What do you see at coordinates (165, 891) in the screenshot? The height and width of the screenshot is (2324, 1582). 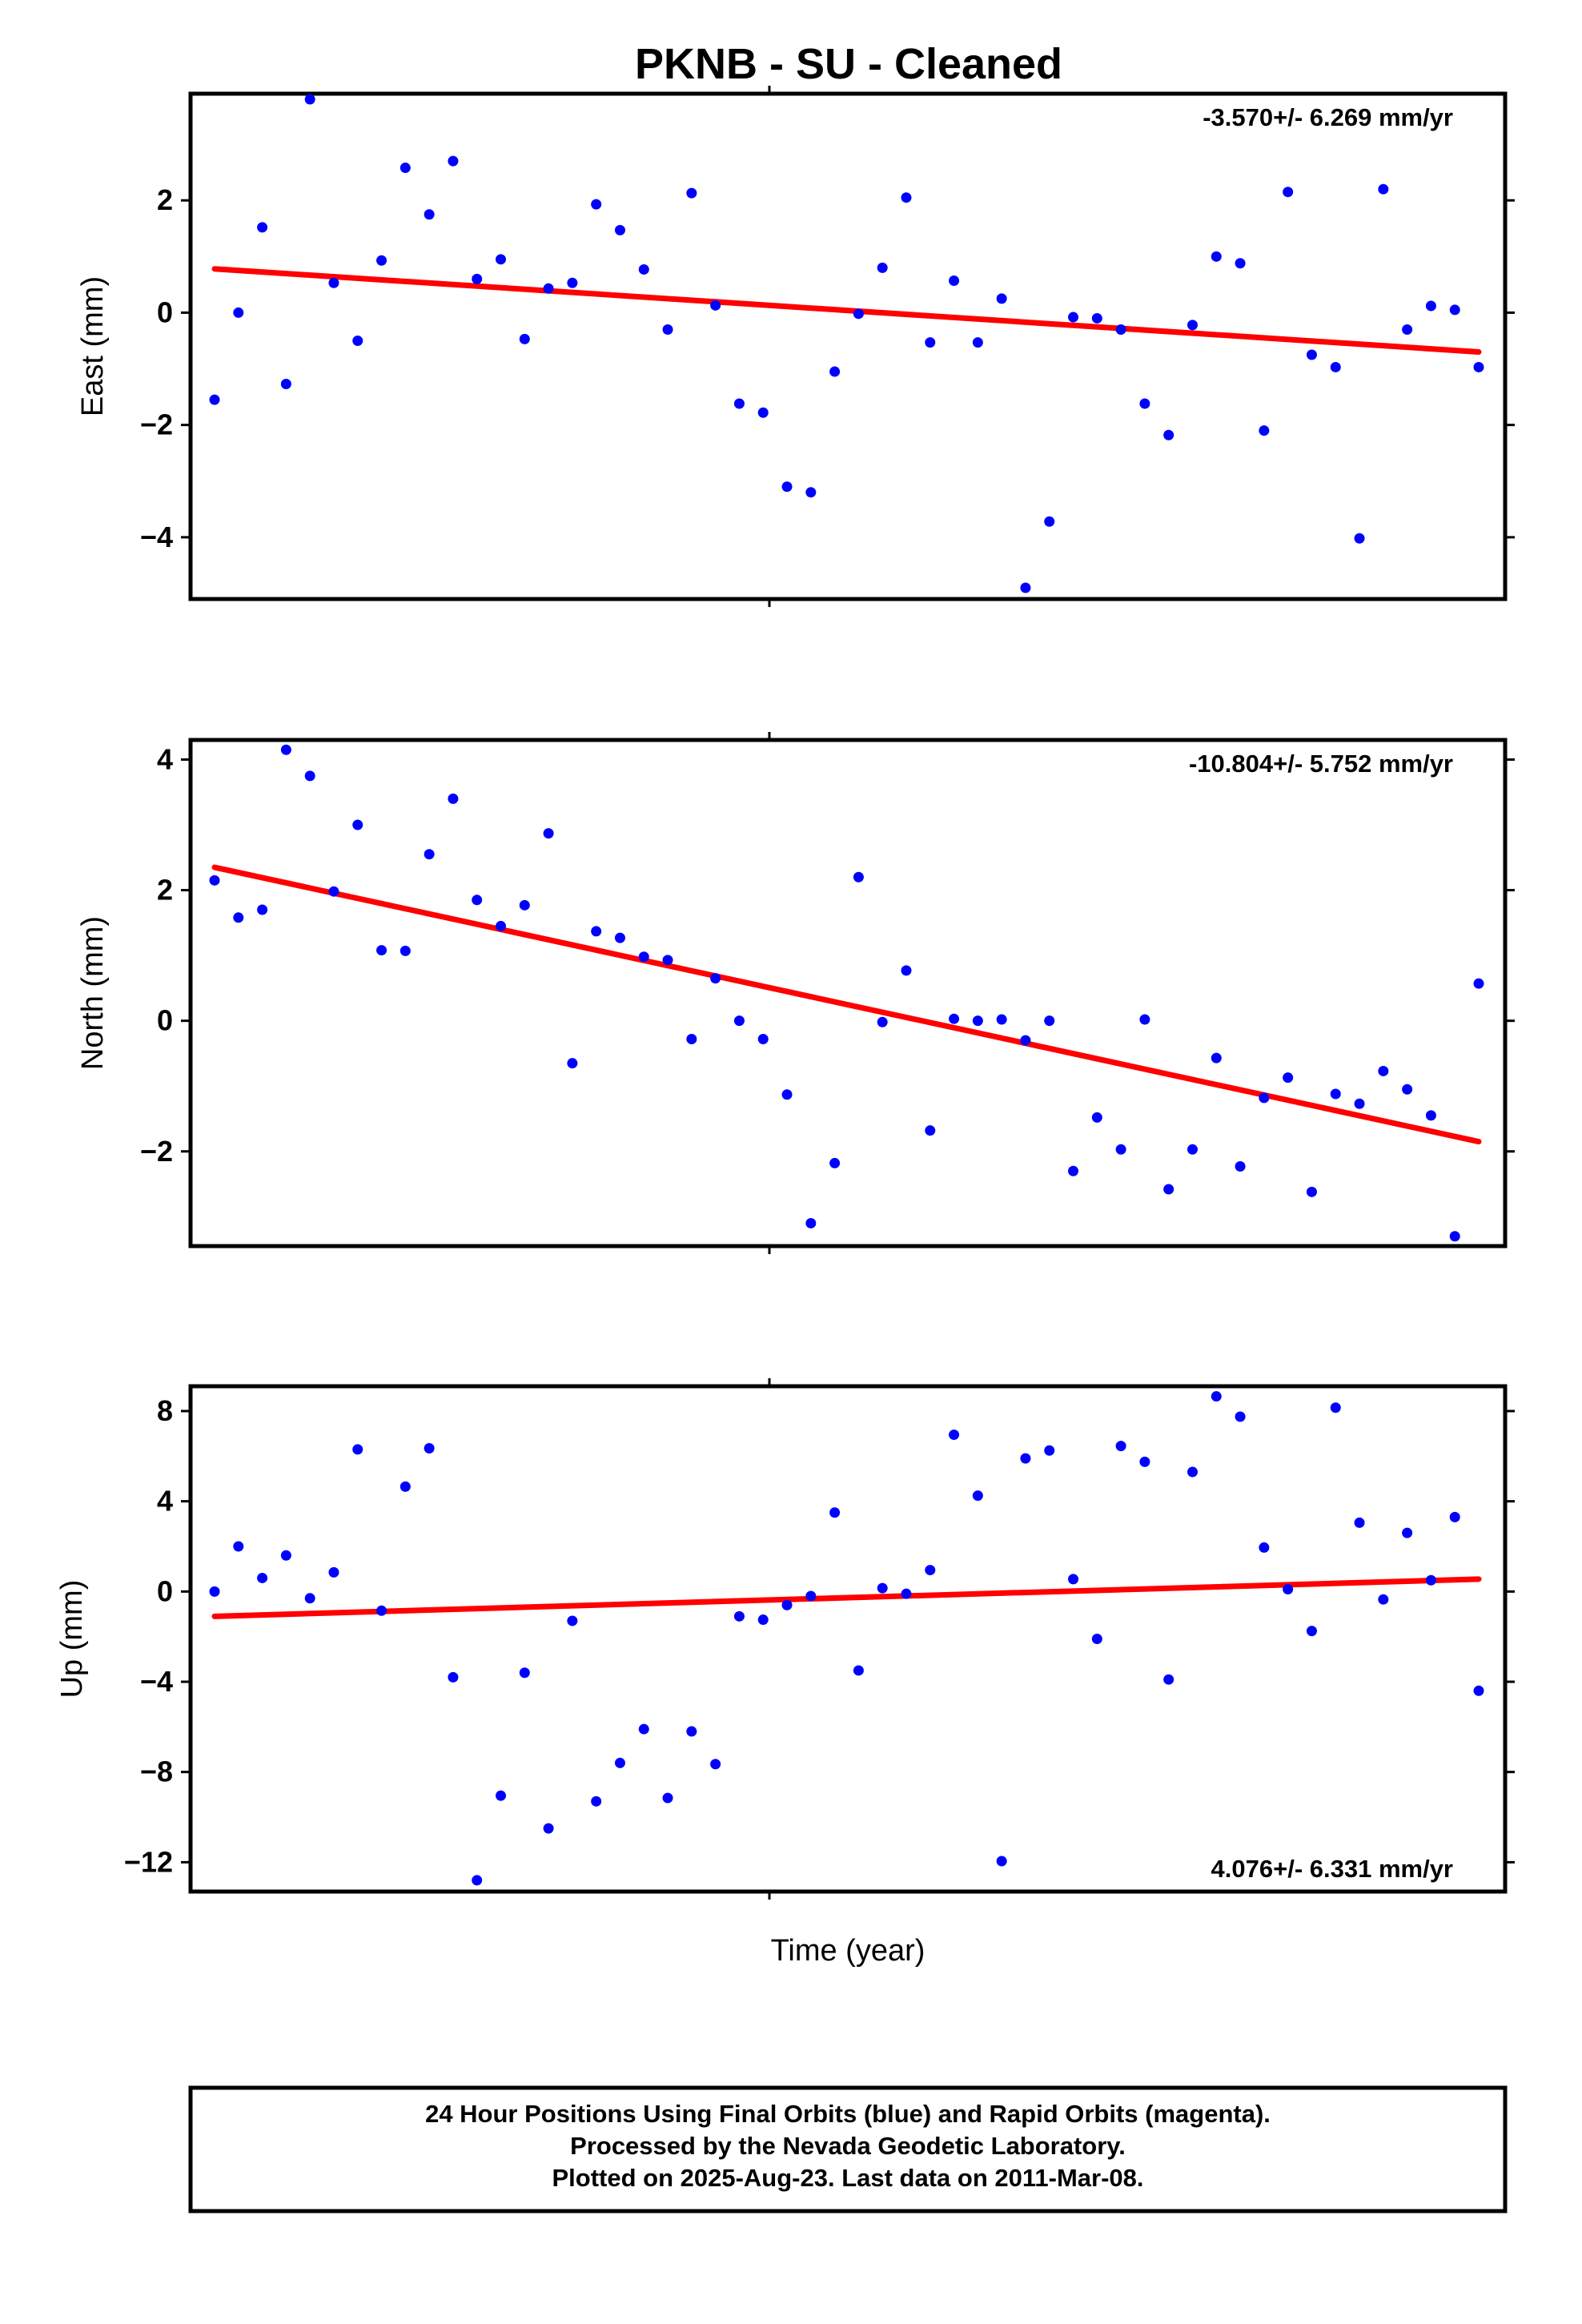 I see `north-ytick-label: 2` at bounding box center [165, 891].